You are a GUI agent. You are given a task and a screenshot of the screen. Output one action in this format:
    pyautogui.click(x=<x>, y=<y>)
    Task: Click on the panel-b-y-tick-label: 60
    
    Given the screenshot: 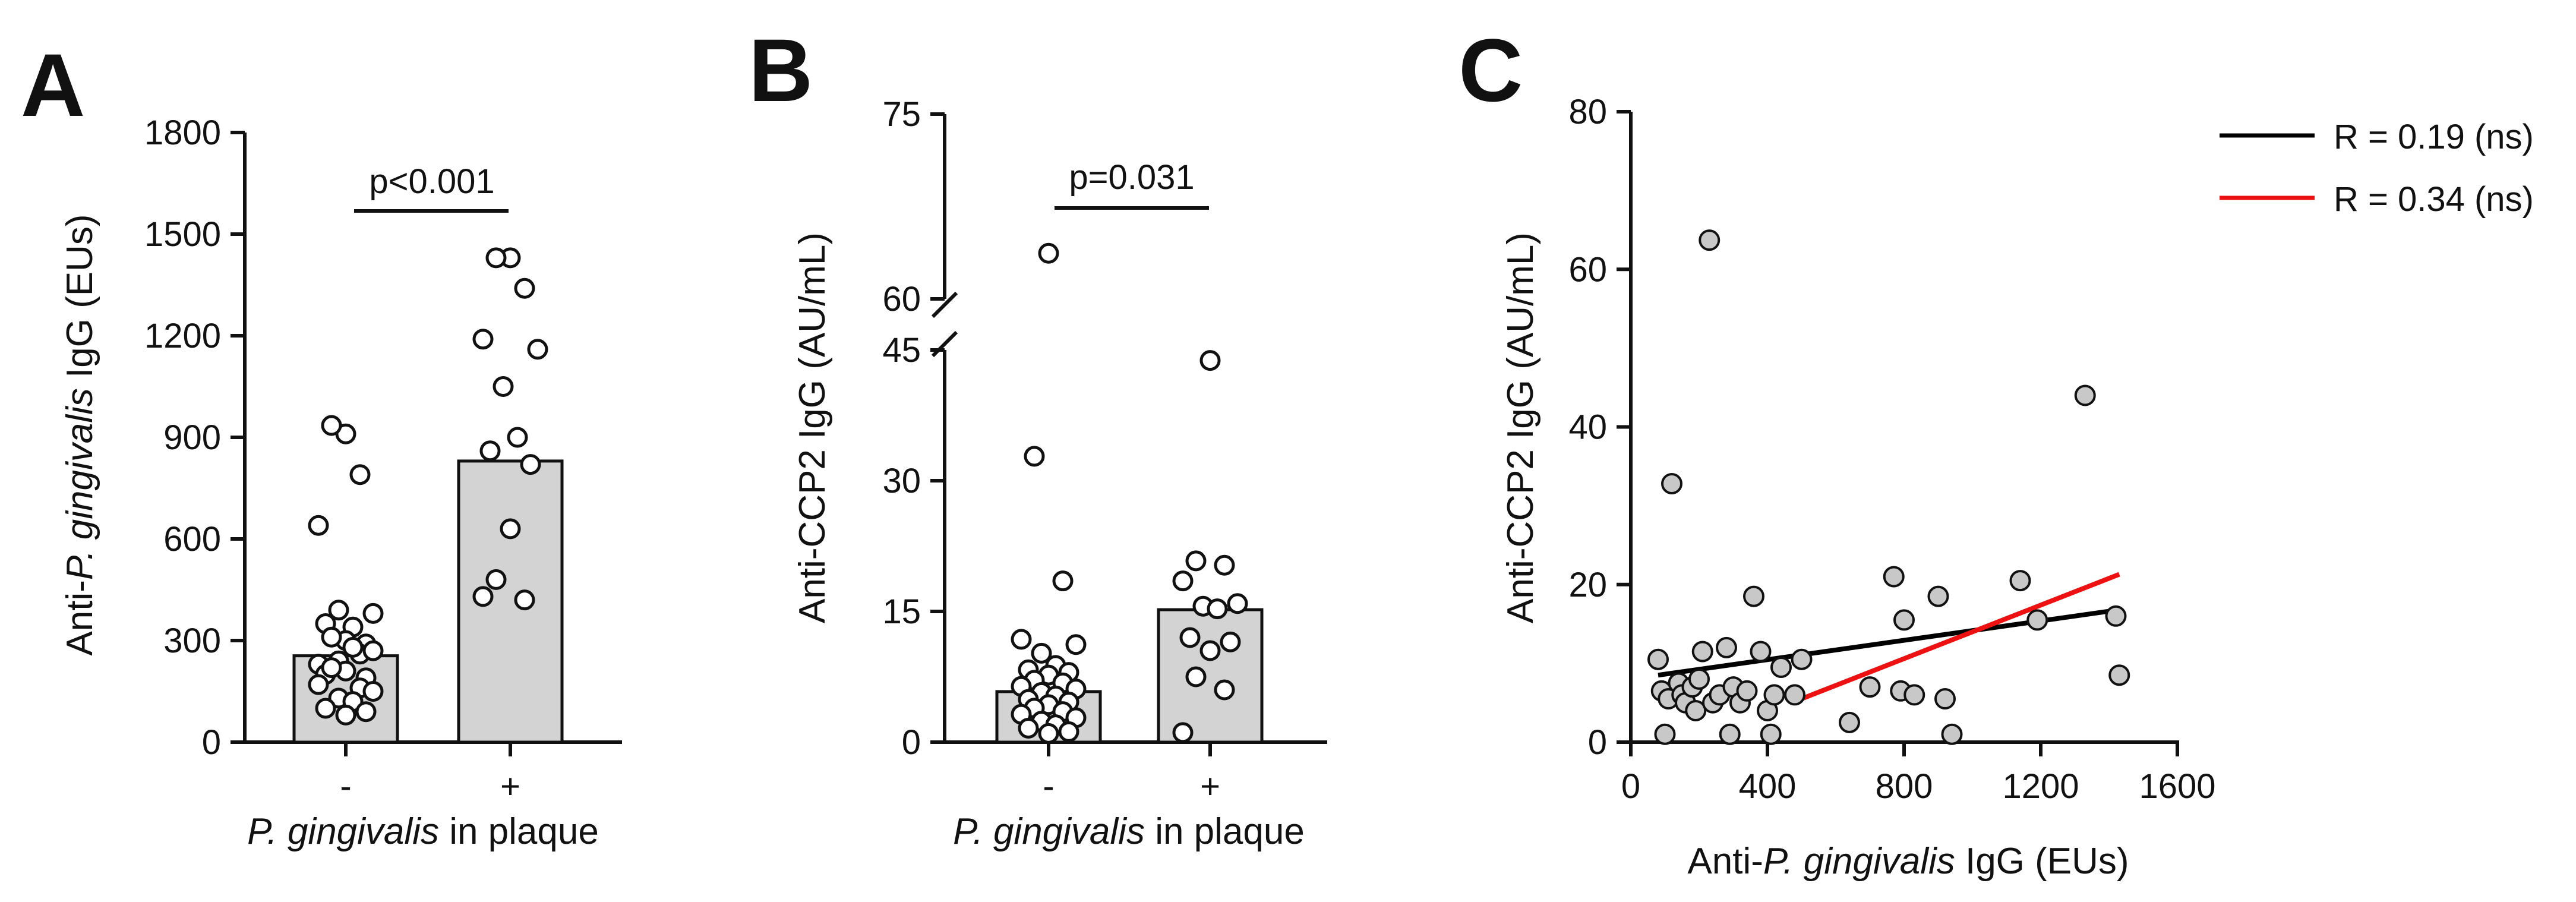 What is the action you would take?
    pyautogui.click(x=901, y=299)
    